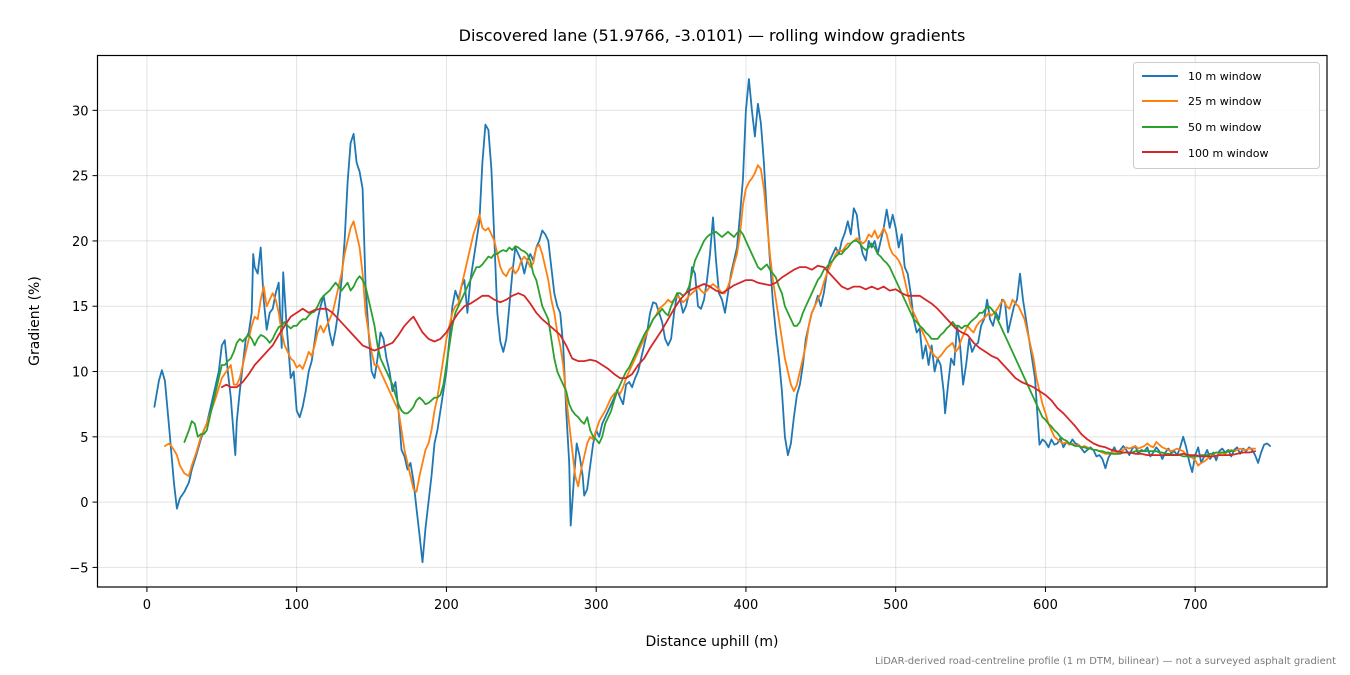 This screenshot has width=1350, height=675. I want to click on legend-label-25m: 25 m window, so click(1224, 101).